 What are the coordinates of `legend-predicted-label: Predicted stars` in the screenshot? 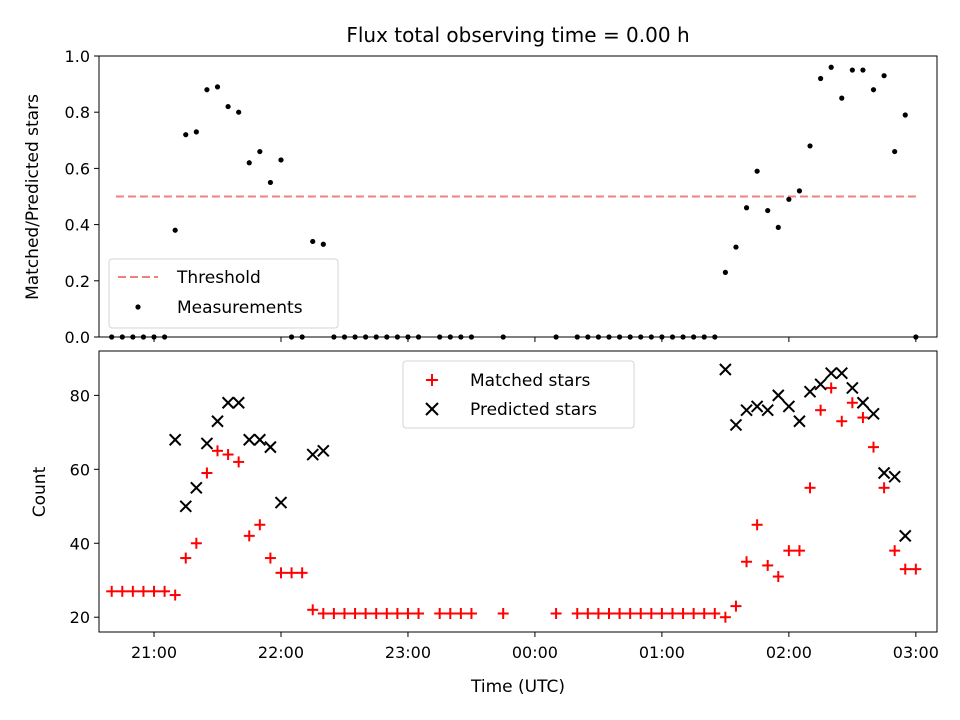 It's located at (533, 410).